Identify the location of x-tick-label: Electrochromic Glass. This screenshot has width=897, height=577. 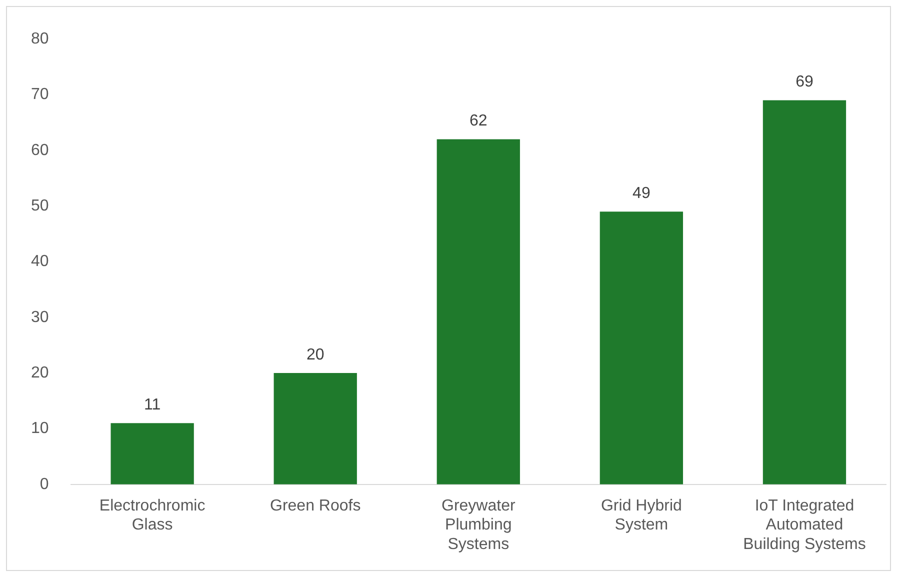
(152, 515).